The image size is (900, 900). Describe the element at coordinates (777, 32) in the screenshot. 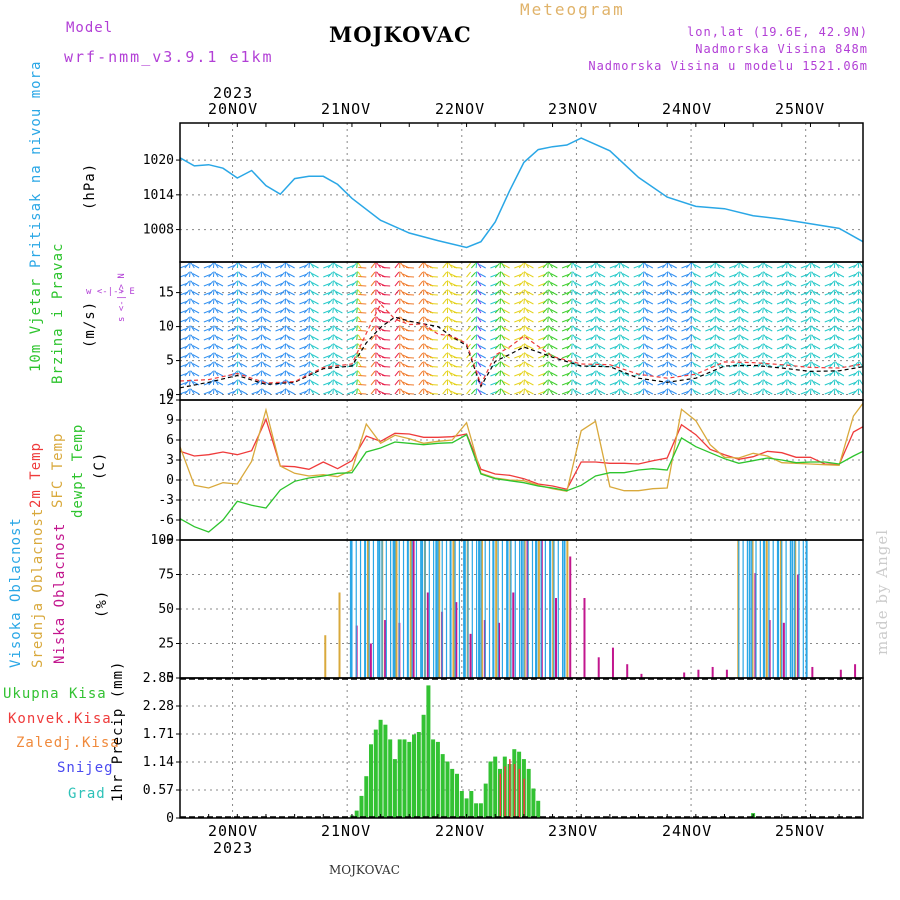

I see `lonlat-info: lon,lat (19.6E, 42.9N)` at that location.